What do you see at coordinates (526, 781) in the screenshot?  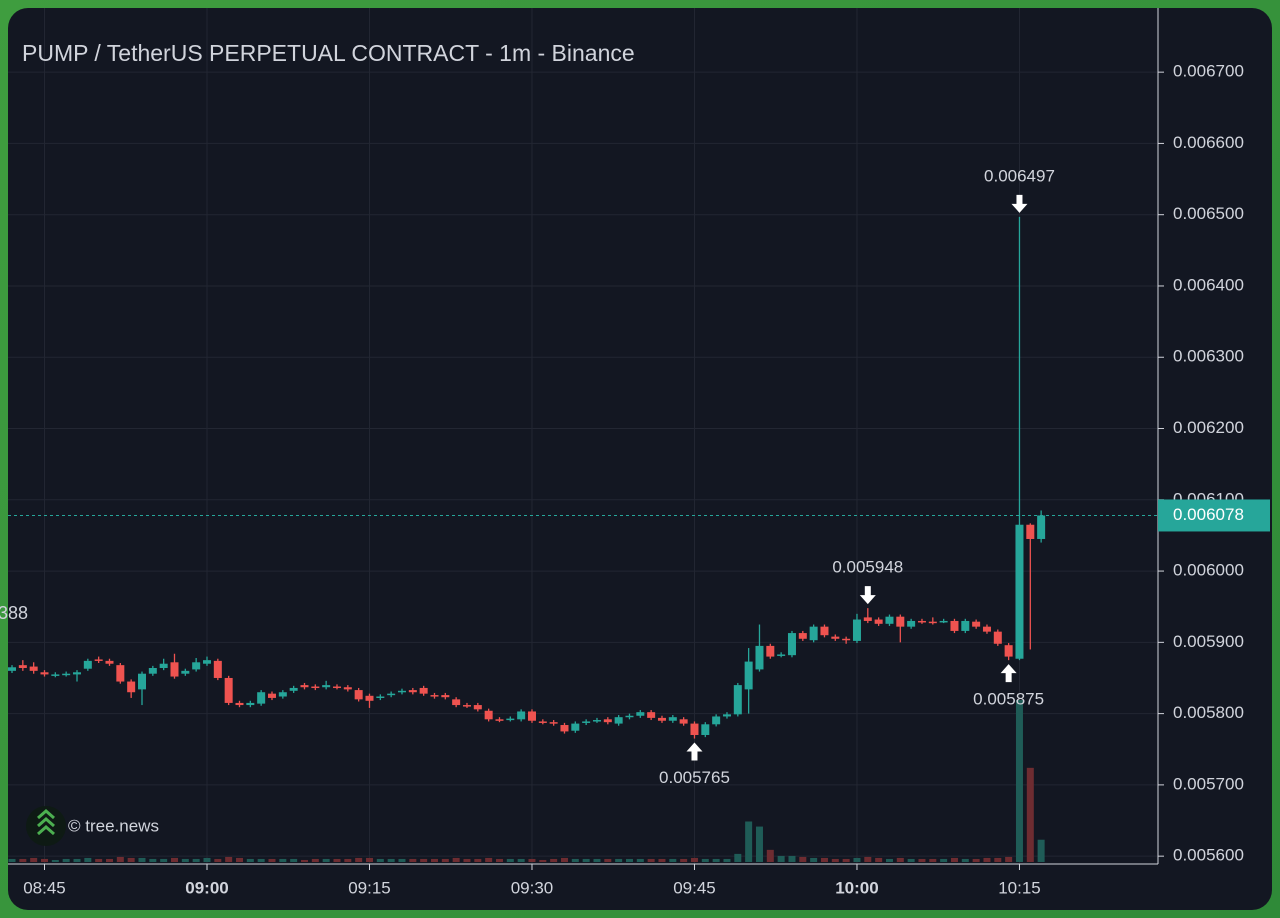 I see `volume-layer` at bounding box center [526, 781].